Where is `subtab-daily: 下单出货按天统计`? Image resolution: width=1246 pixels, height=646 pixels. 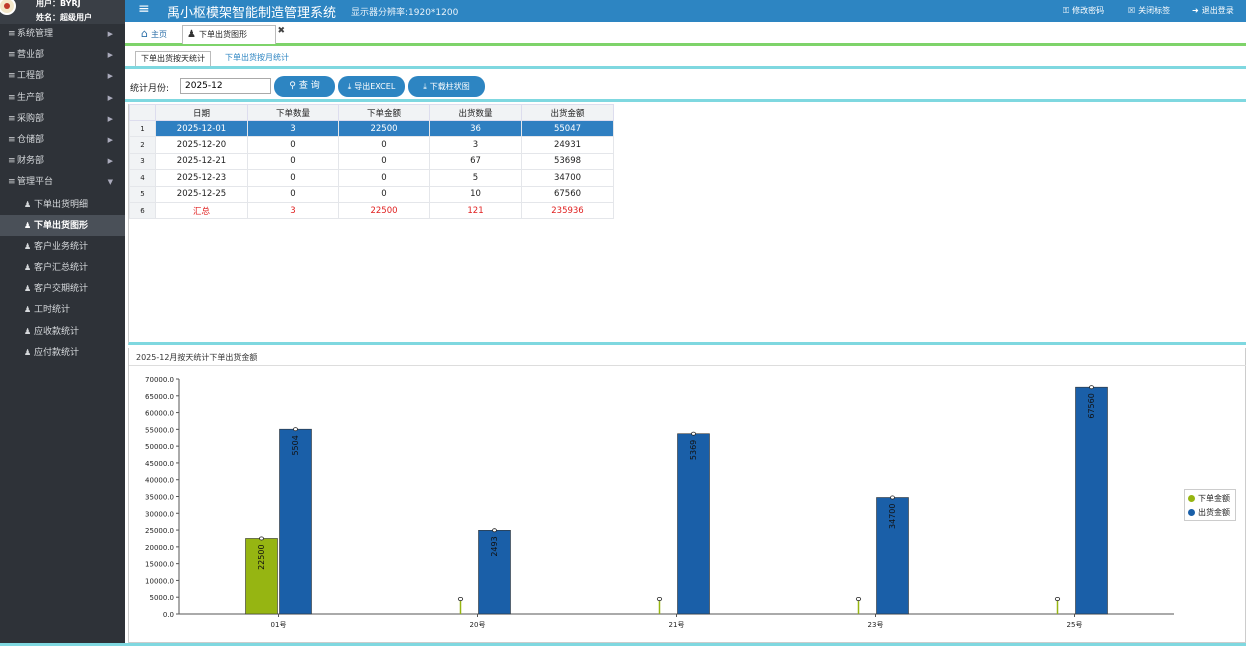
subtab-daily: 下单出货按天统计 is located at coordinates (173, 58).